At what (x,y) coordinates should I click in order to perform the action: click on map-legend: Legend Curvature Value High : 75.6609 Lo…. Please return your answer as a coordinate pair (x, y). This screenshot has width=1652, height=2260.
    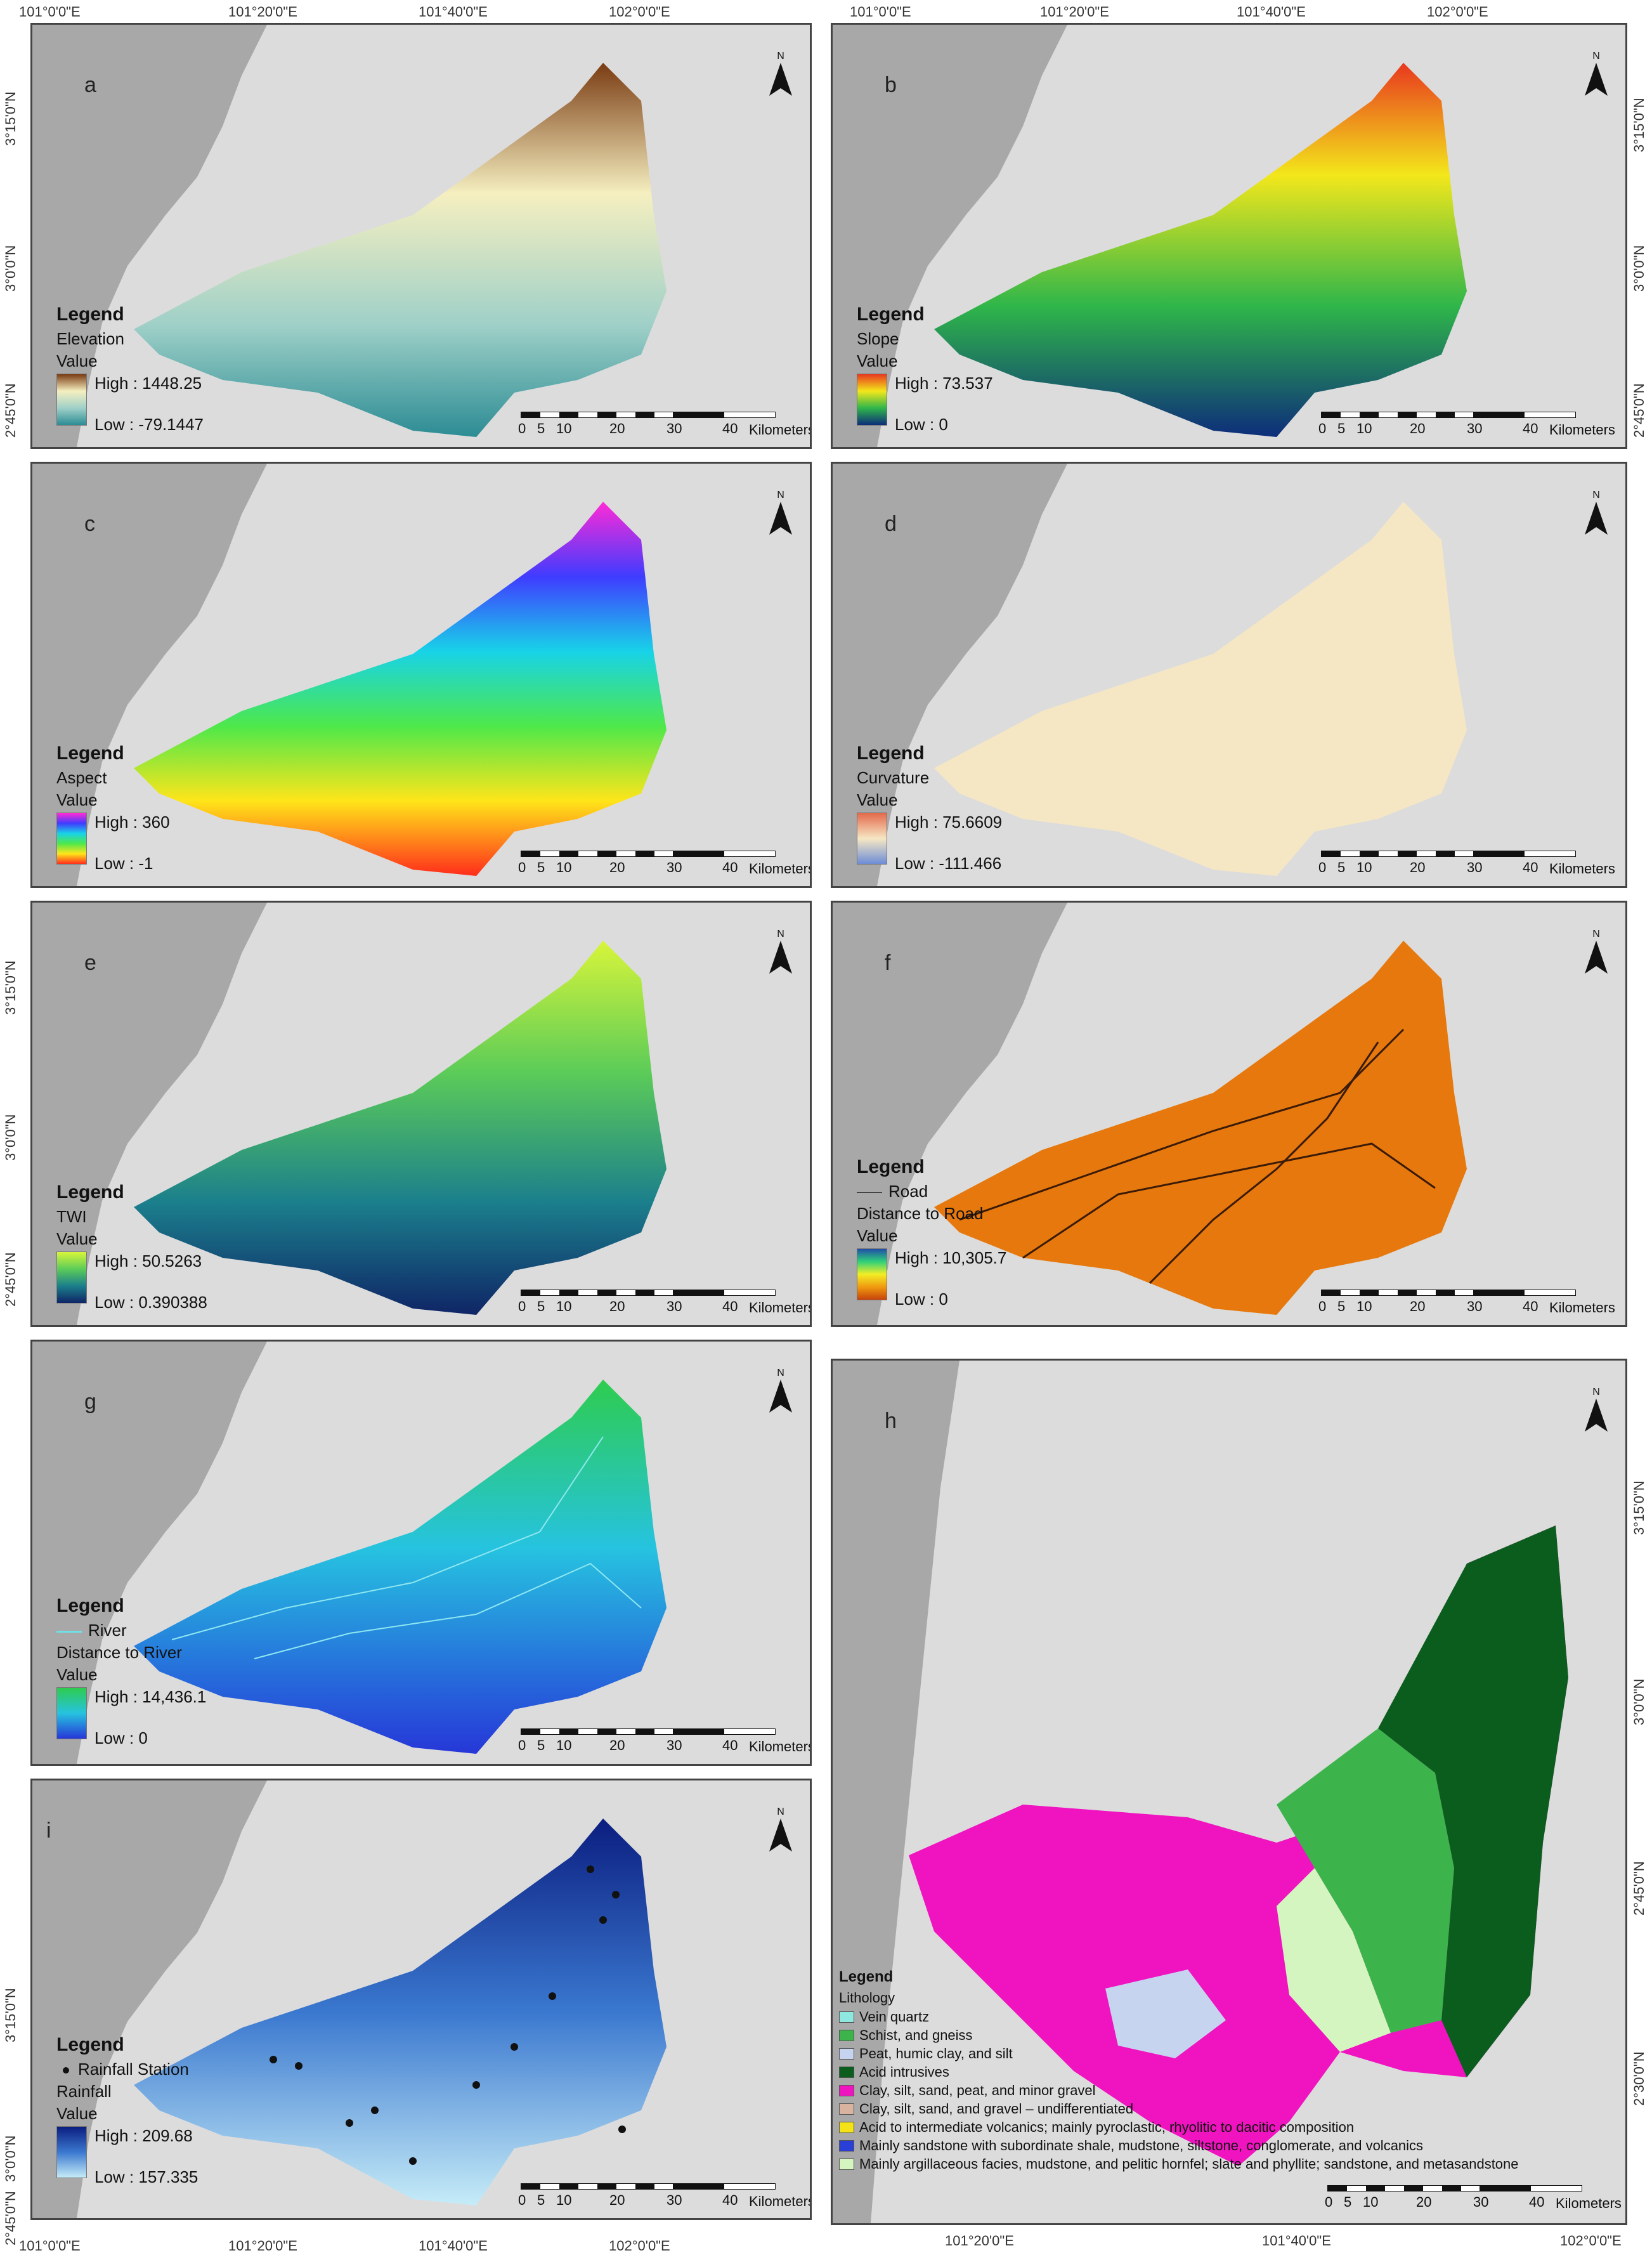
    Looking at the image, I should click on (929, 808).